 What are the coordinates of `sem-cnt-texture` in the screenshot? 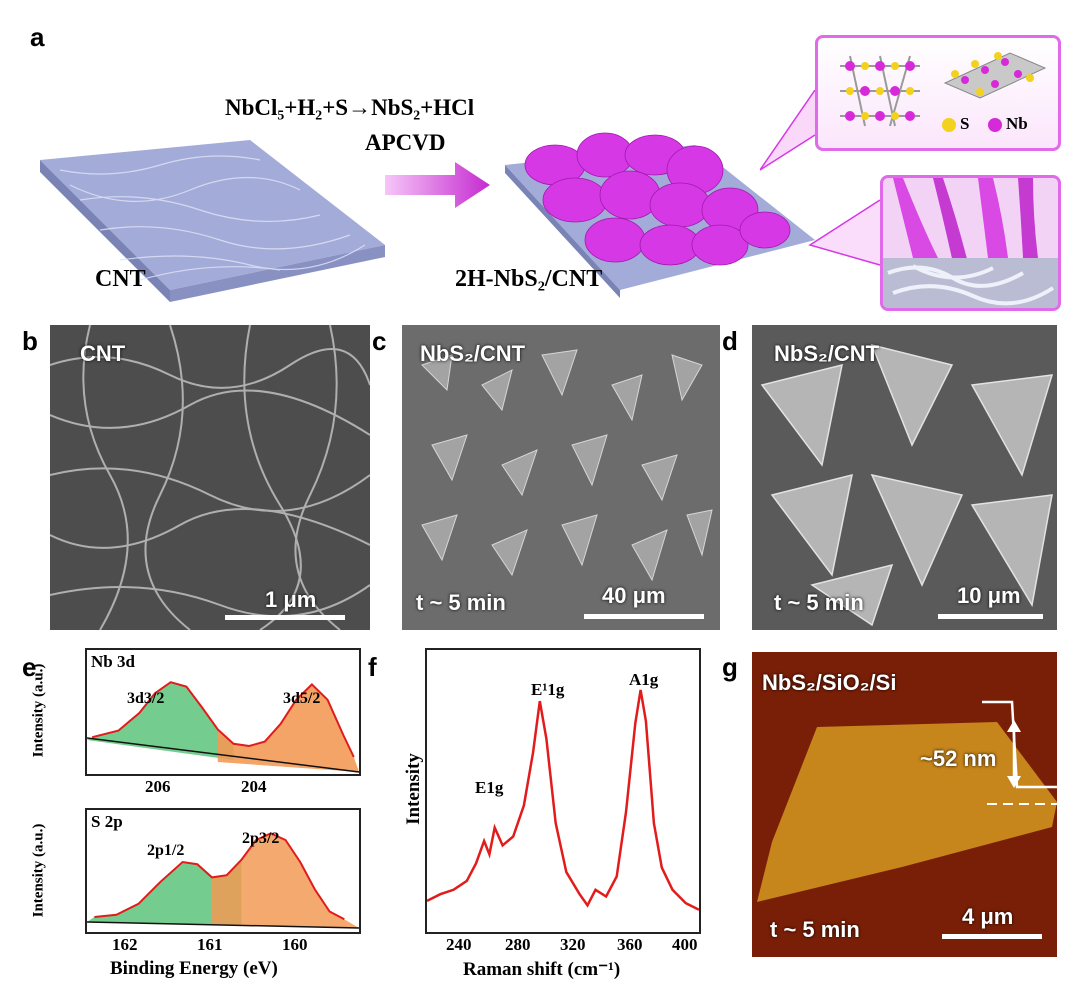 It's located at (210, 477).